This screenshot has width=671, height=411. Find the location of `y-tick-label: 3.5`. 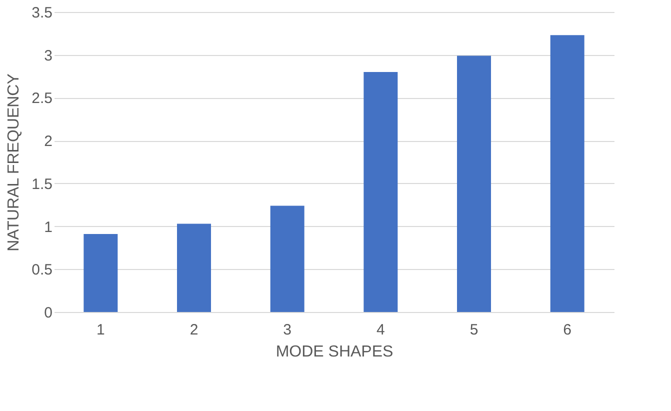

y-tick-label: 3.5 is located at coordinates (42, 13).